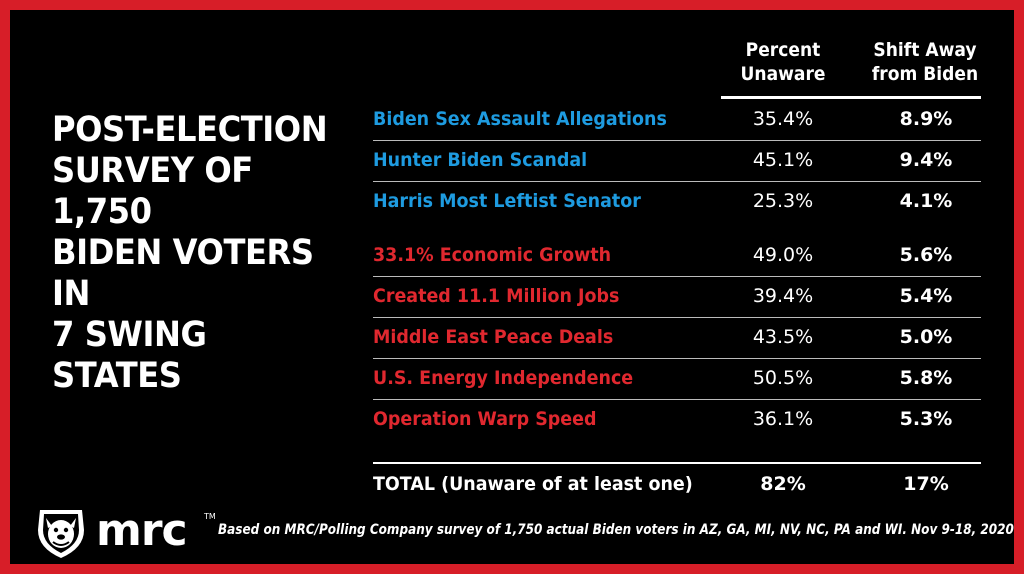 The height and width of the screenshot is (574, 1024). I want to click on column-header-percent-unaware: Percent Unaware, so click(783, 62).